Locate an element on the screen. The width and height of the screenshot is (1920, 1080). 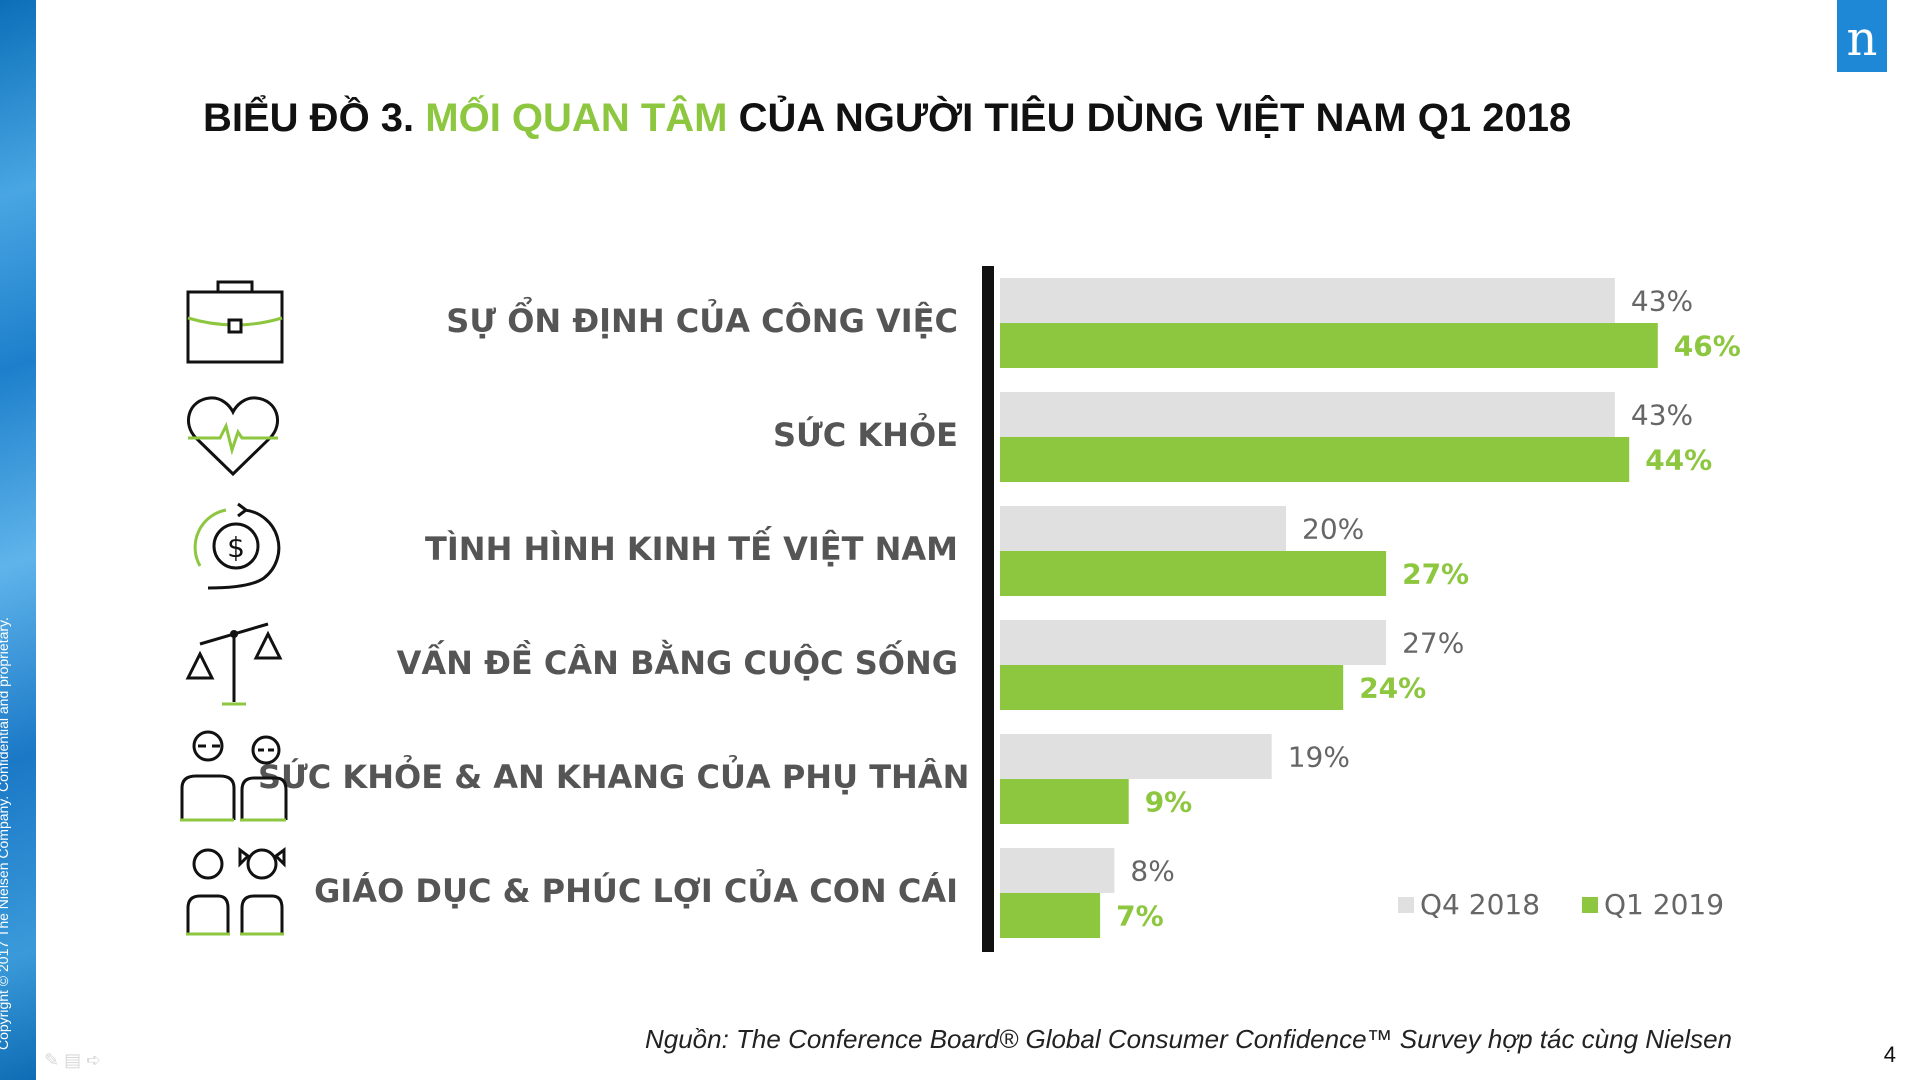
title-part1: BIỂU ĐỒ 3. is located at coordinates (314, 118).